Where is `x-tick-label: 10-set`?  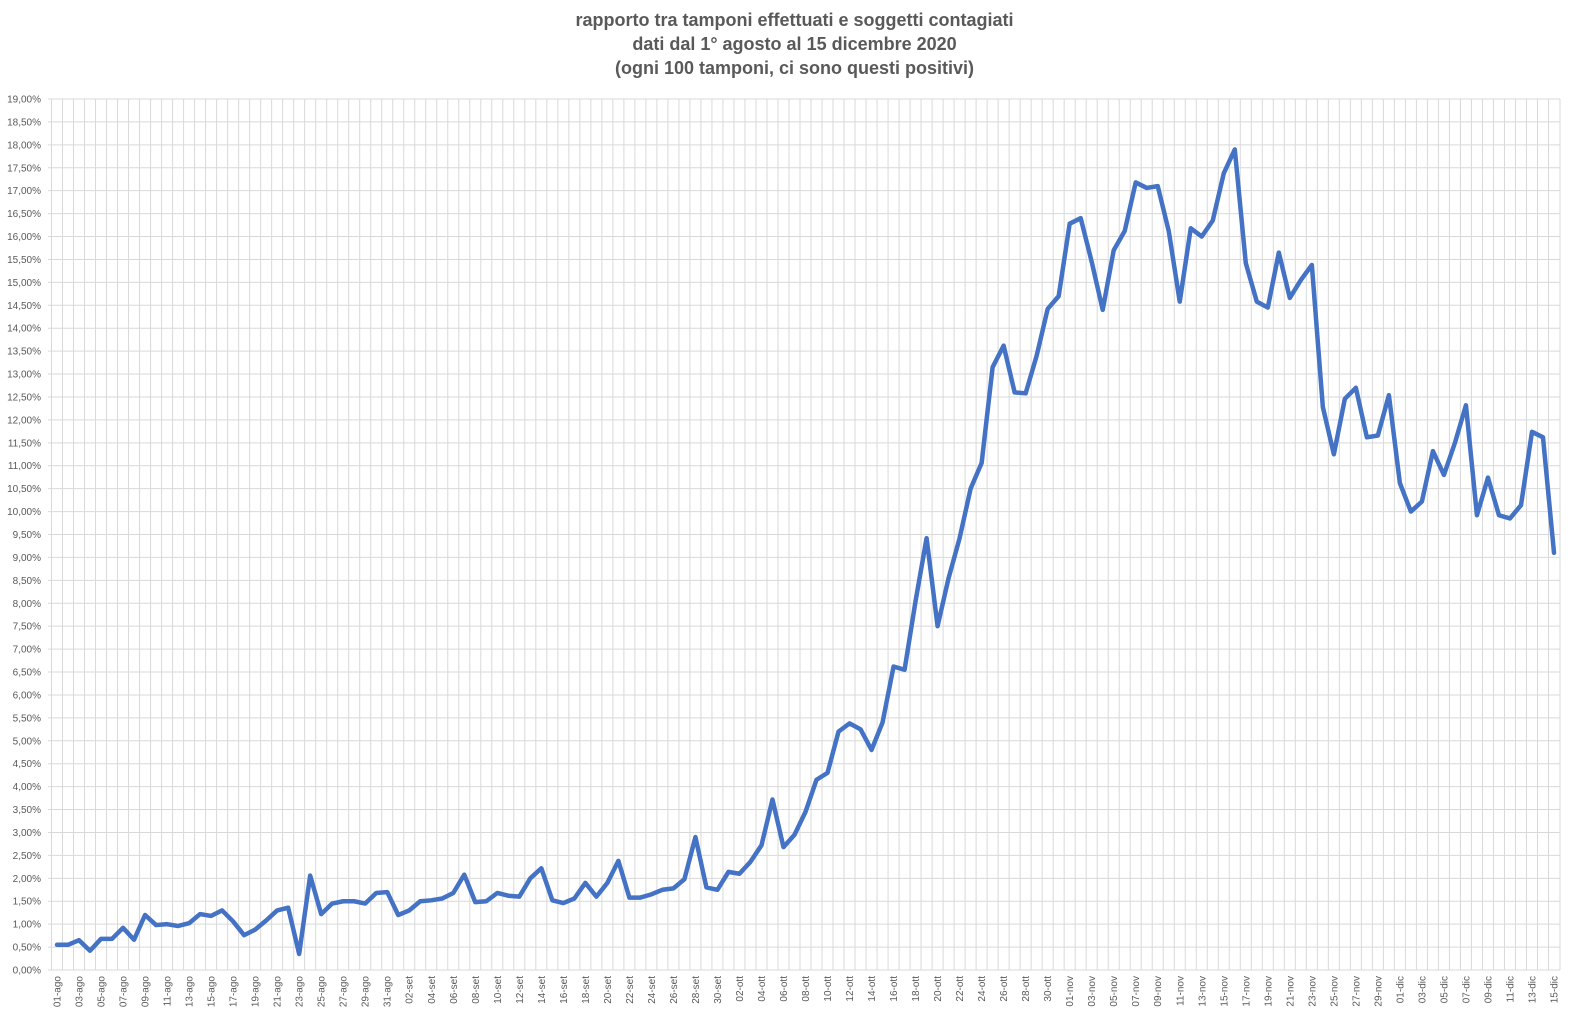
x-tick-label: 10-set is located at coordinates (498, 990).